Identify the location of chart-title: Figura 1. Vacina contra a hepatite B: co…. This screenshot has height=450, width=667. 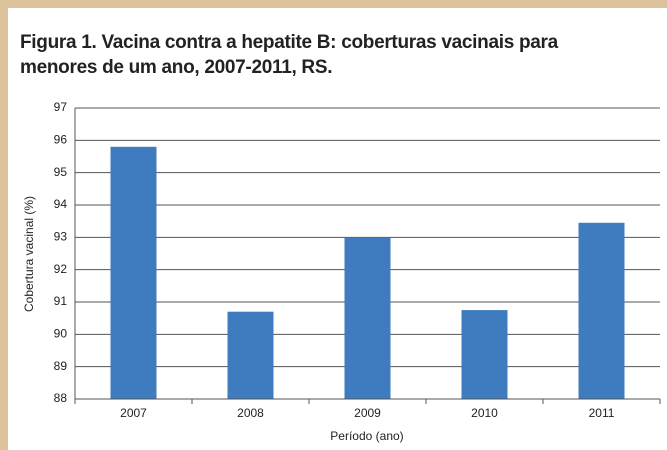
(289, 55).